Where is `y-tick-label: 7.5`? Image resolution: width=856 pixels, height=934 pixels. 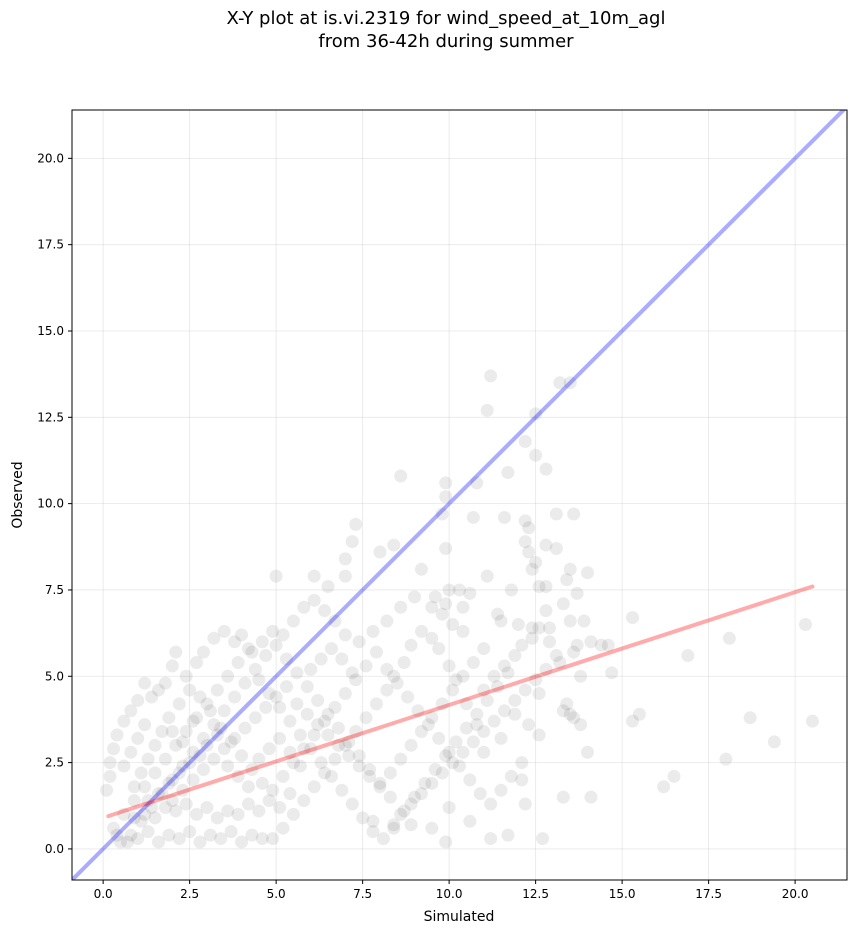 y-tick-label: 7.5 is located at coordinates (54, 590).